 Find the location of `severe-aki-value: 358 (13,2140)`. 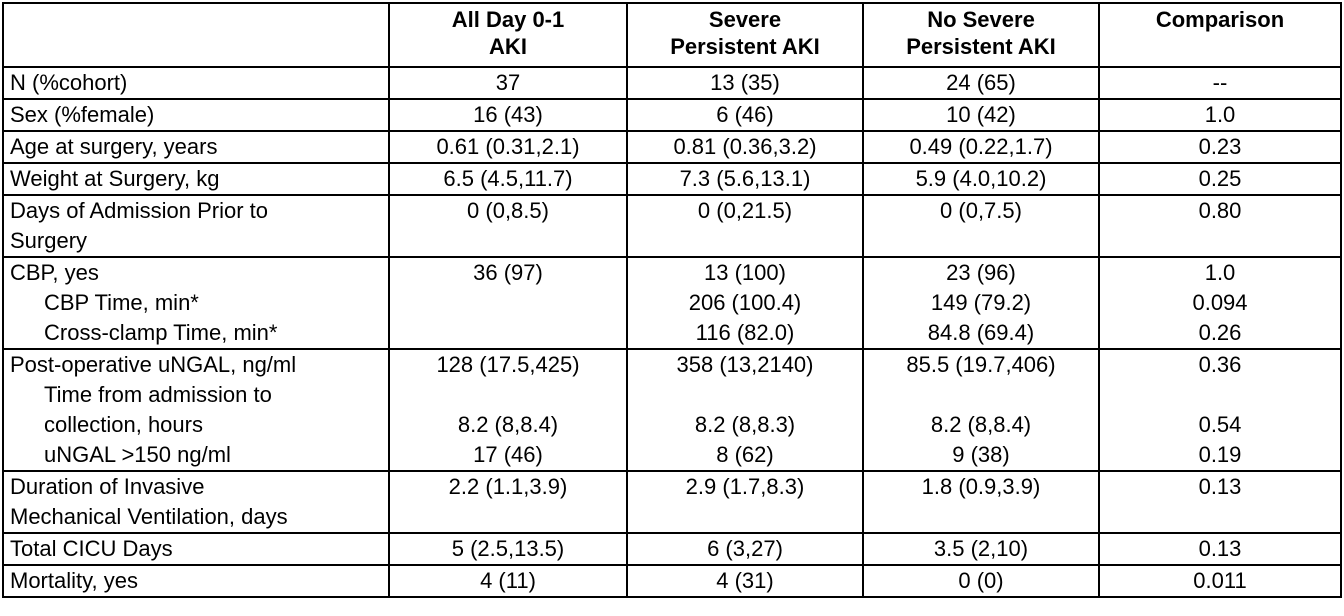

severe-aki-value: 358 (13,2140) is located at coordinates (745, 364).